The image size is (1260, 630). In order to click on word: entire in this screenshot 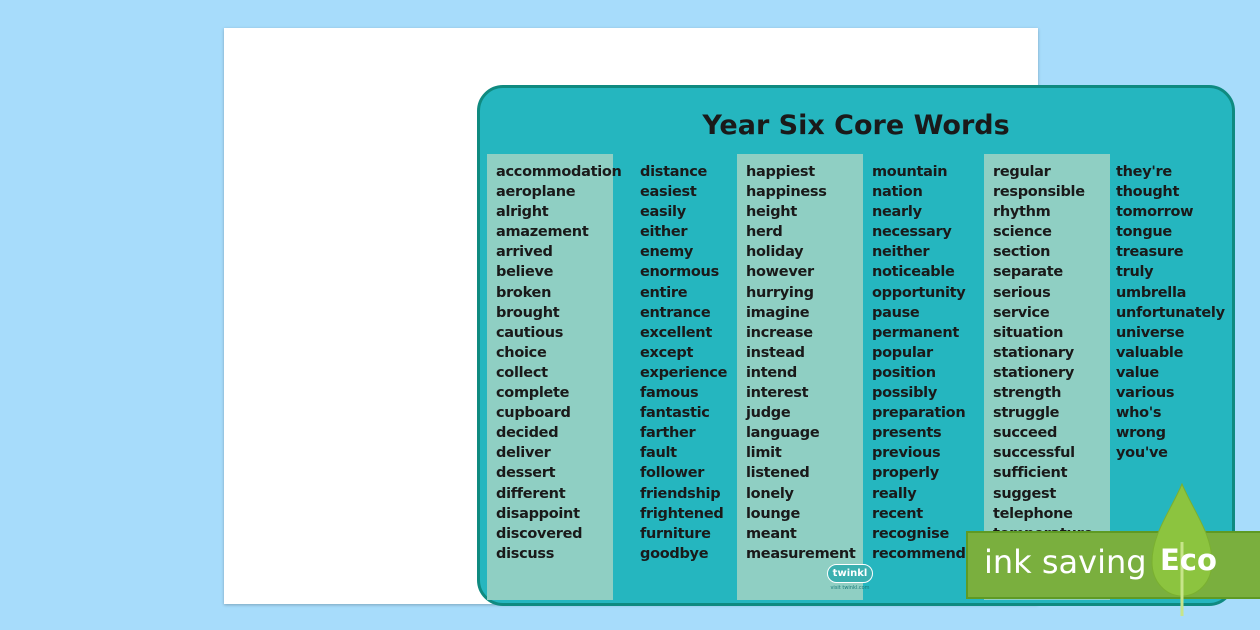, I will do `click(664, 292)`.